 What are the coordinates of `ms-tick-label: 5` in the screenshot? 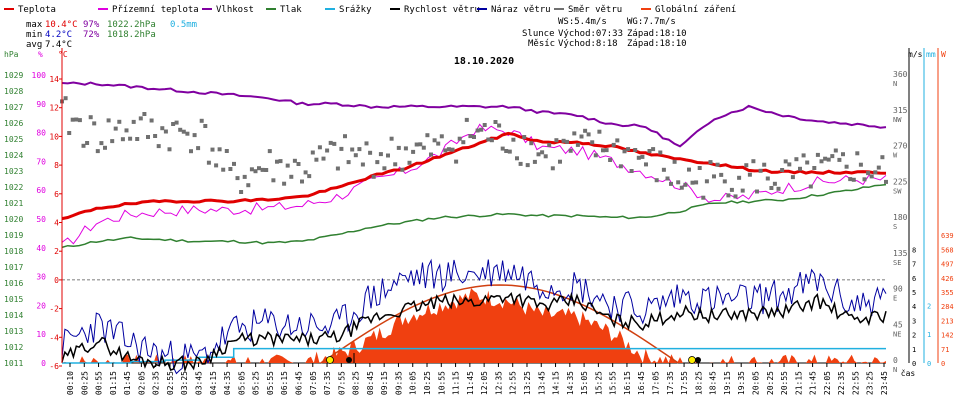 It's located at (914, 293).